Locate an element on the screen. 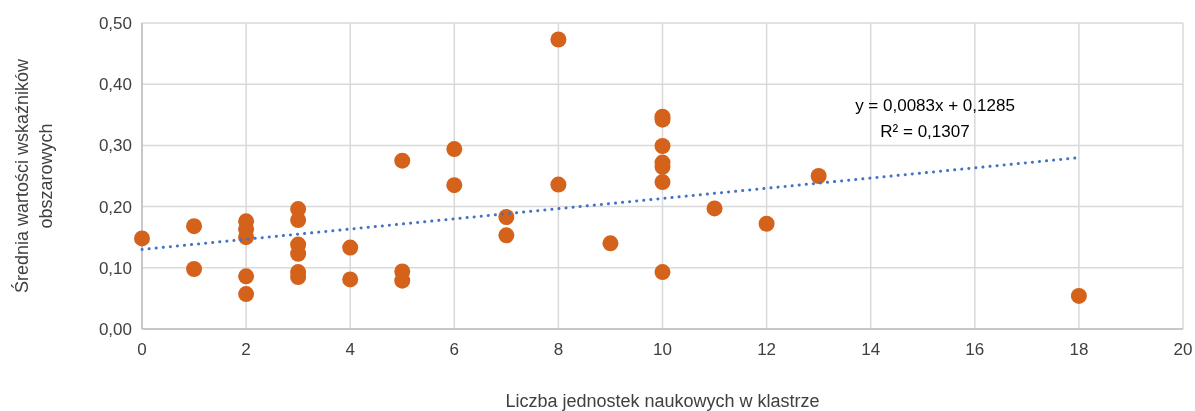 The height and width of the screenshot is (411, 1195). x-tick-label: 14 is located at coordinates (871, 349).